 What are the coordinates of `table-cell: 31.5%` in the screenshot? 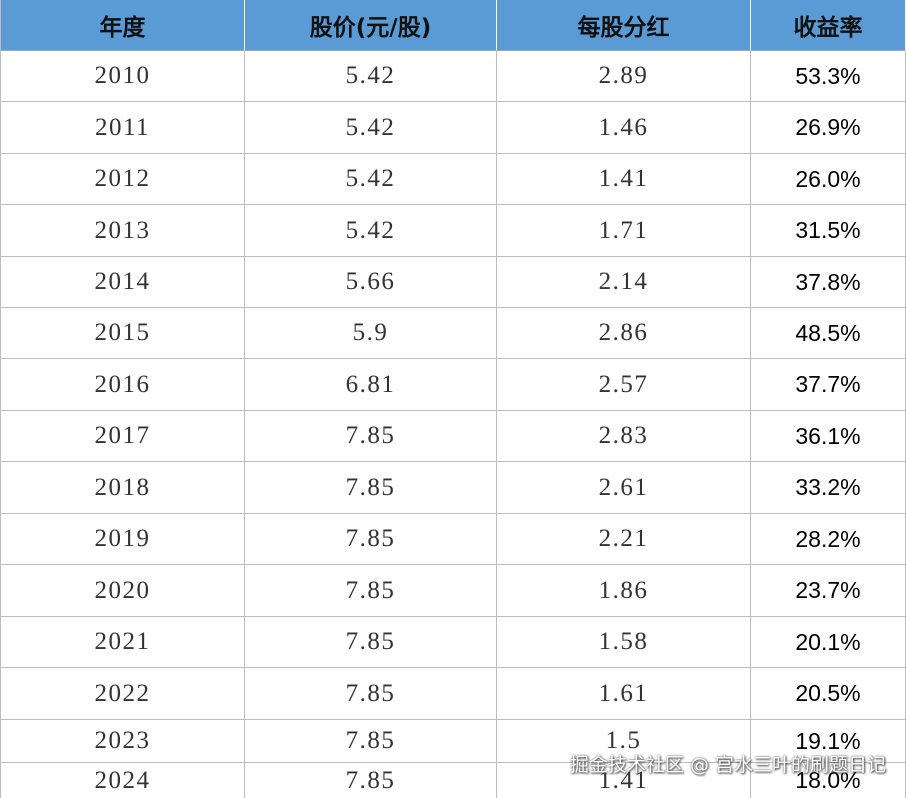 It's located at (828, 231).